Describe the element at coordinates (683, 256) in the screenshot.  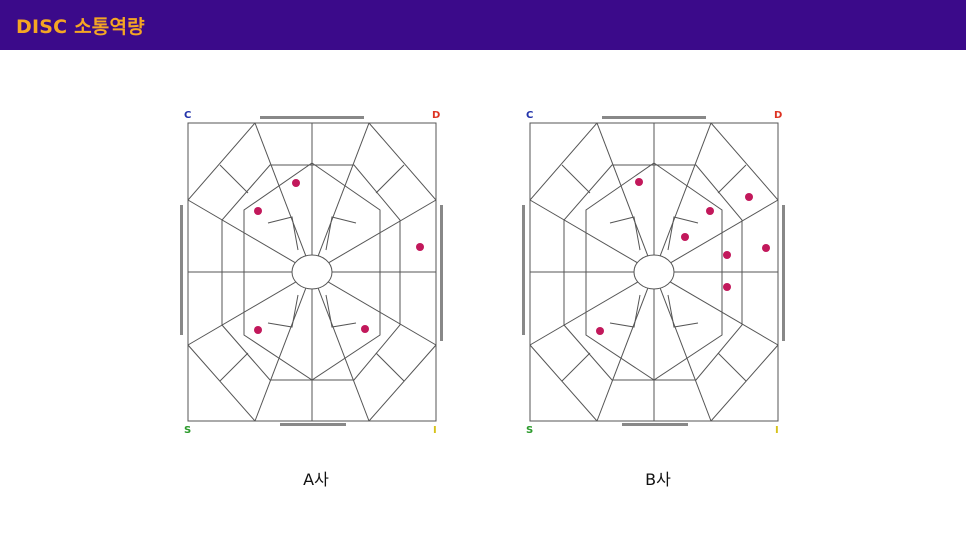
I see `score-dots-b` at that location.